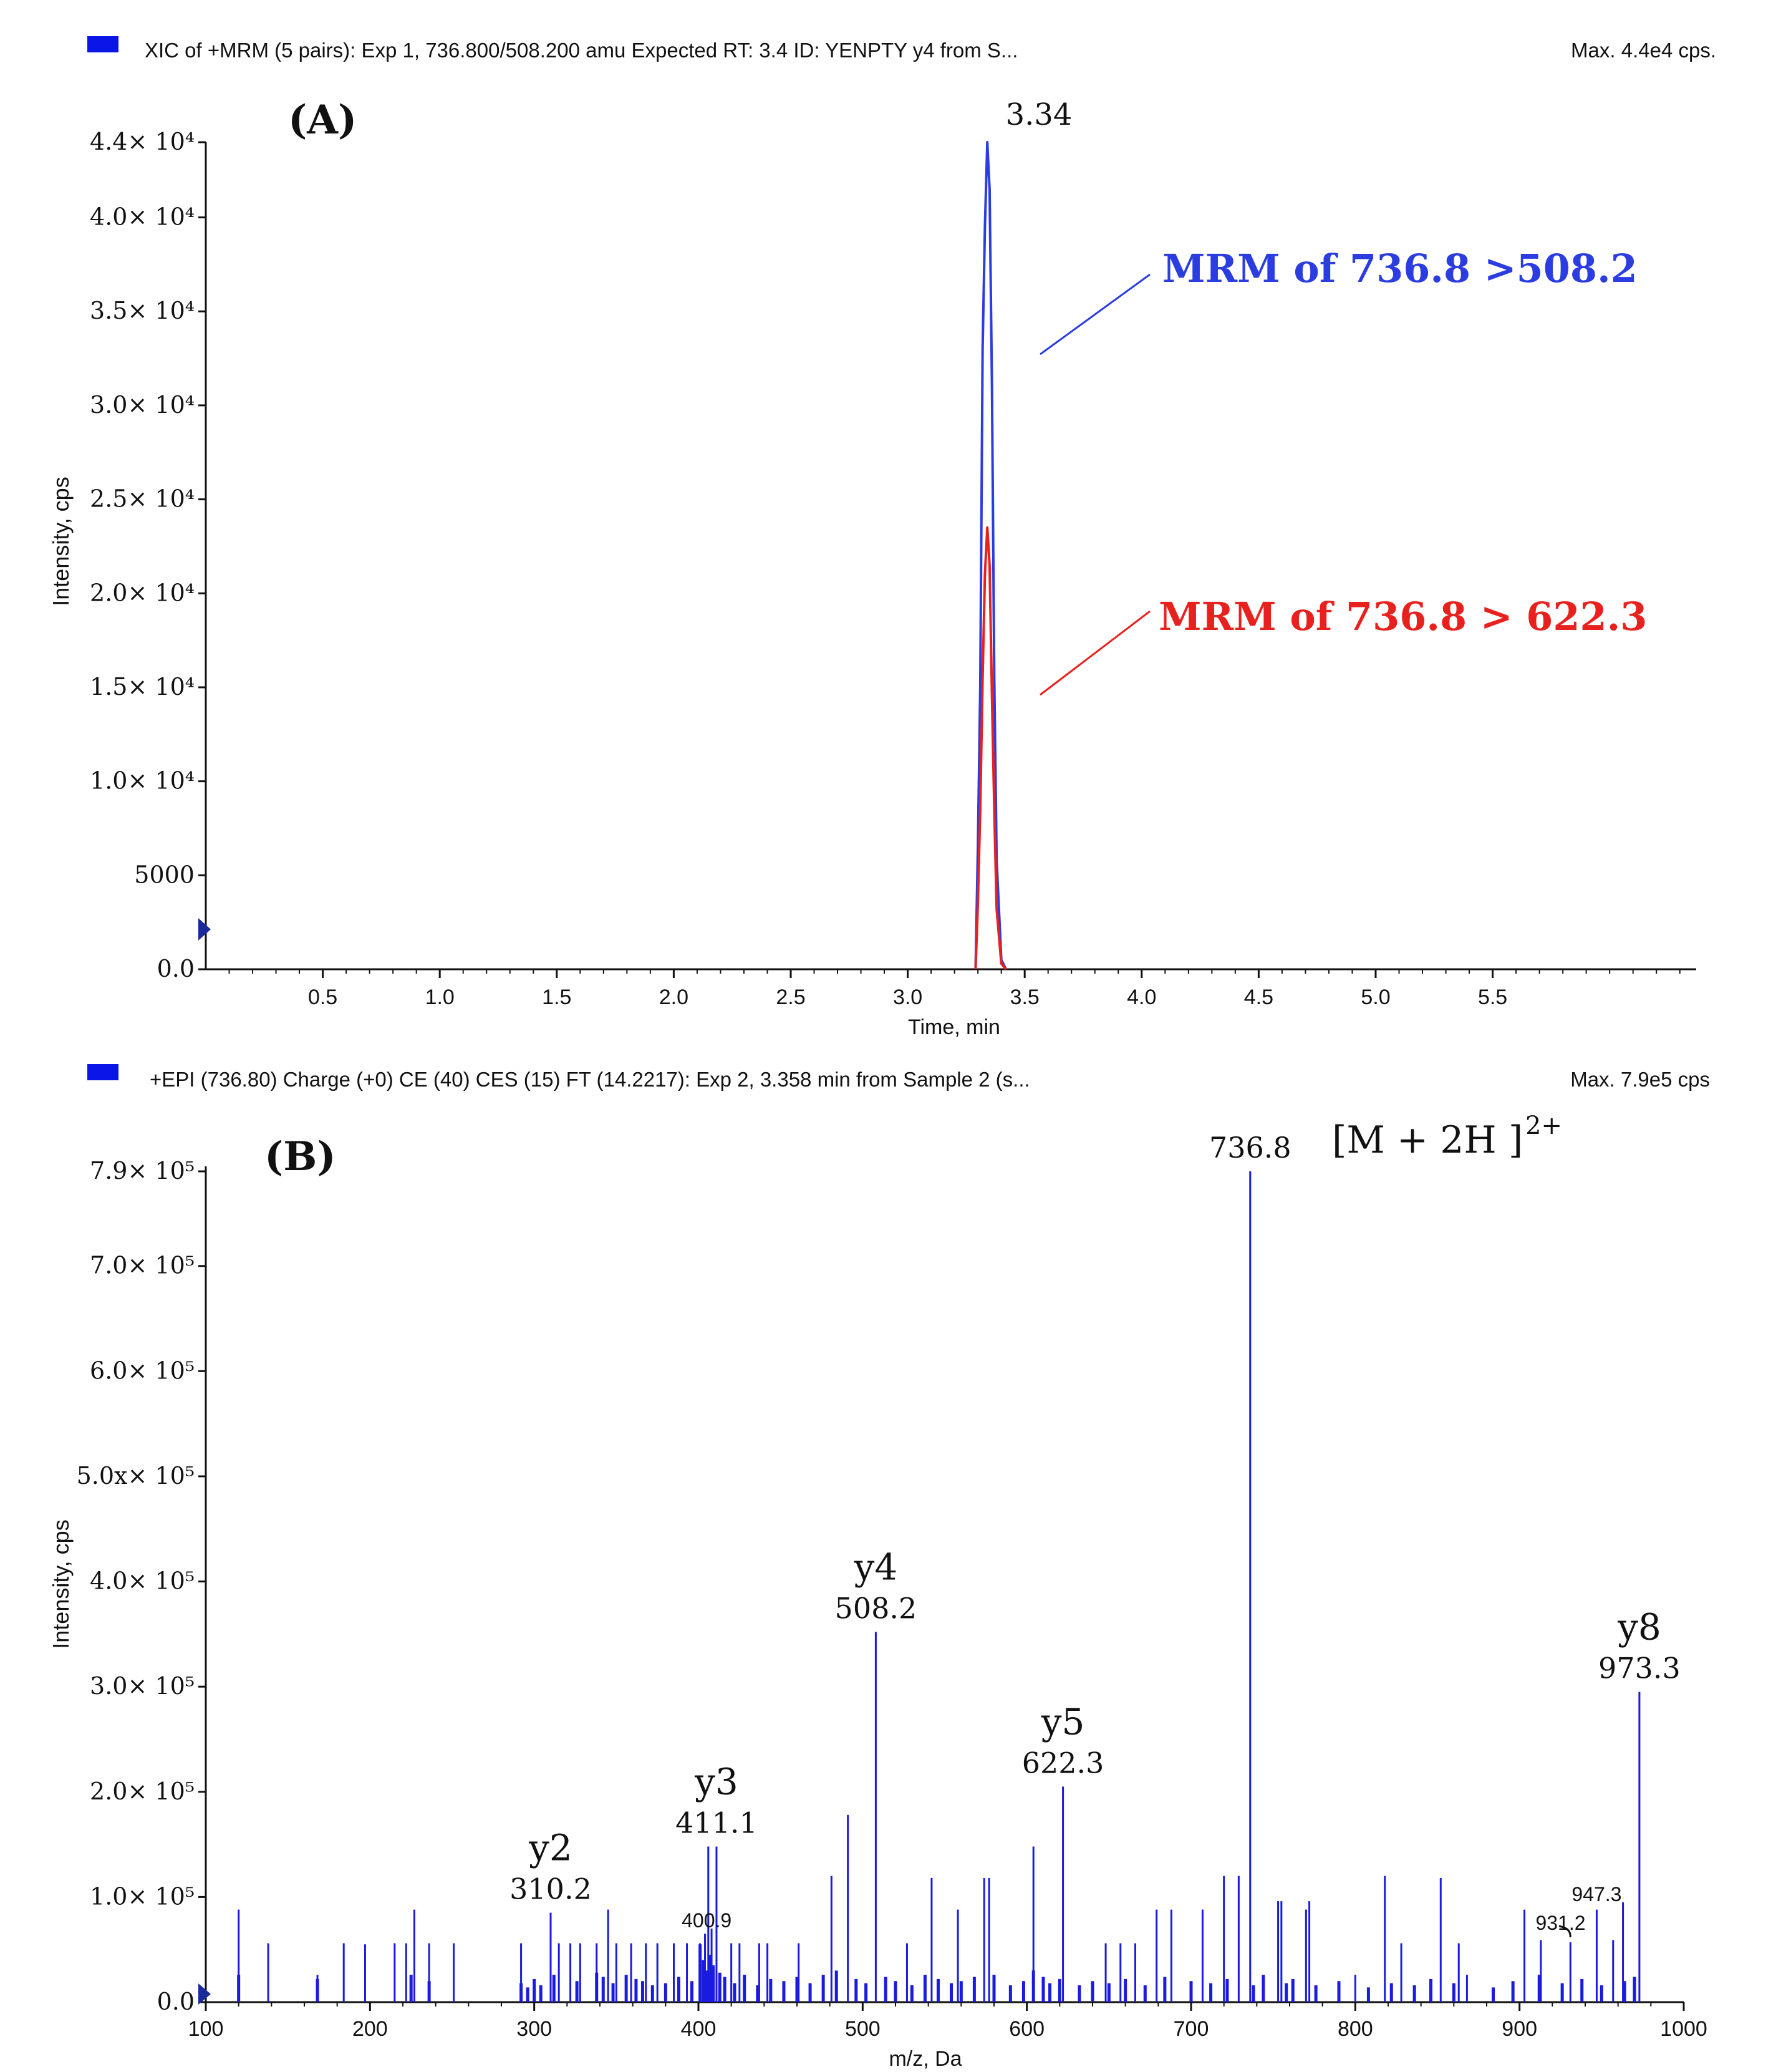  What do you see at coordinates (142, 1791) in the screenshot?
I see `y-tick-label-b-200000: 2.0× 10⁵` at bounding box center [142, 1791].